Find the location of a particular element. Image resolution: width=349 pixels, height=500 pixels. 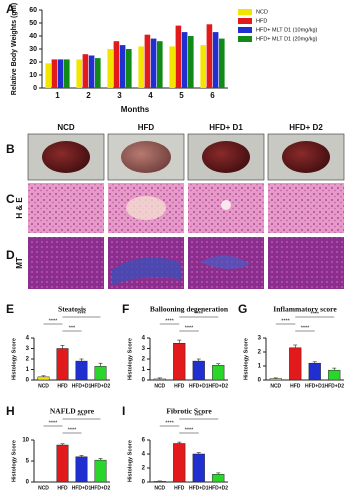

y-tick-label: 50 is located at coordinates (33, 23).